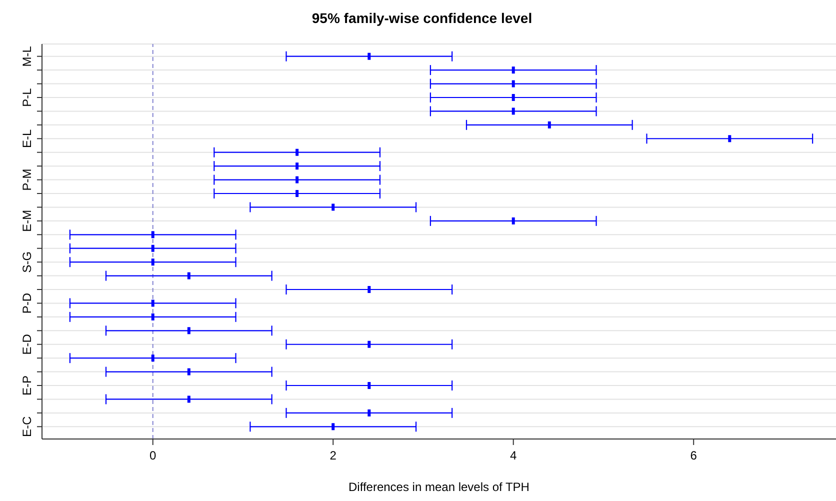 Image resolution: width=836 pixels, height=501 pixels. What do you see at coordinates (27, 344) in the screenshot?
I see `y-tick-label: E-D` at bounding box center [27, 344].